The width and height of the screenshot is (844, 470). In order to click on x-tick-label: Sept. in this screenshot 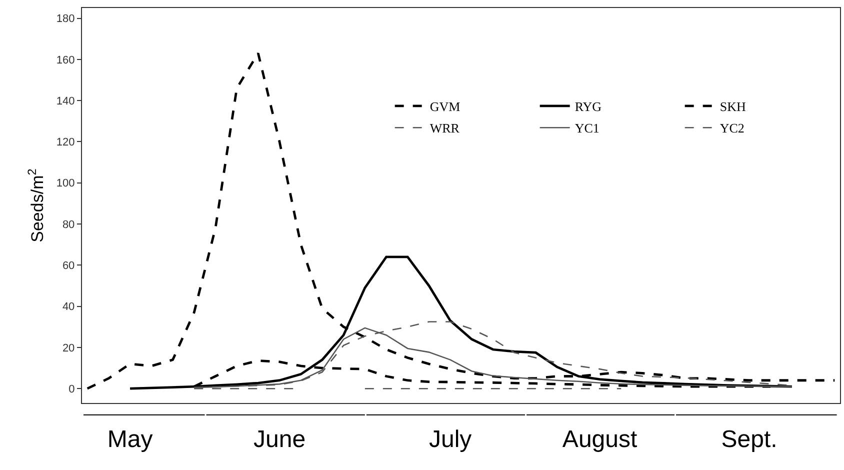, I will do `click(749, 439)`.